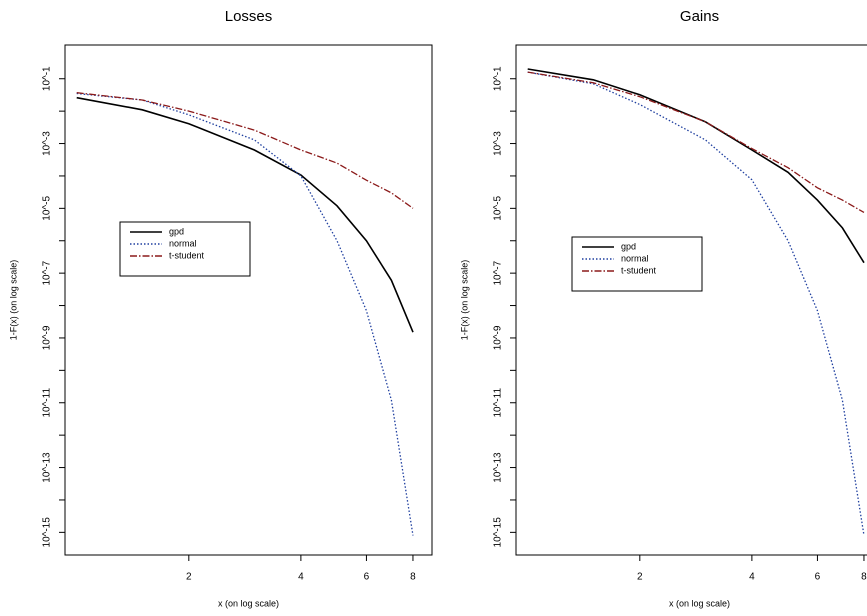  I want to click on chart-title: Losses, so click(249, 16).